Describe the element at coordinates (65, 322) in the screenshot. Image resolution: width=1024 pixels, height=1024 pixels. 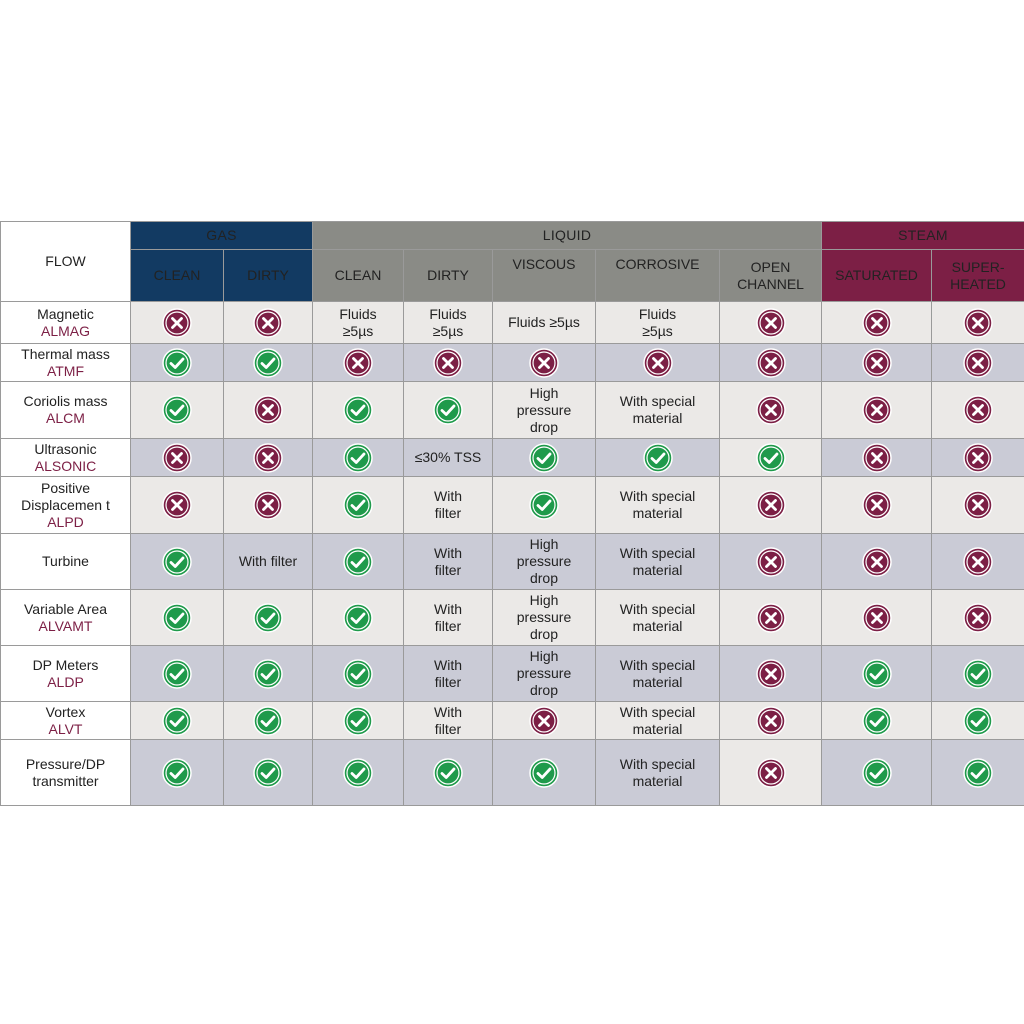
I see `row-label: Magnetic ALMAG` at that location.